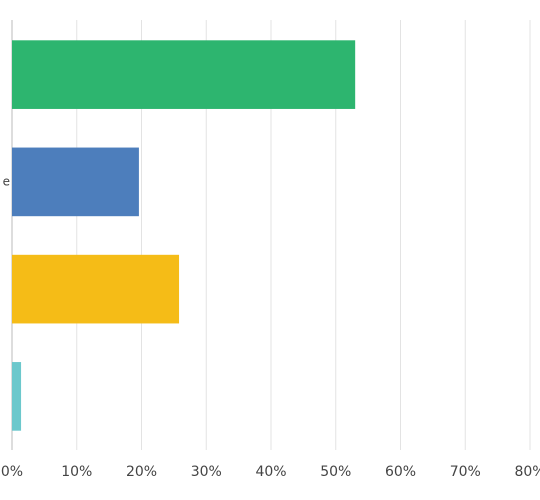 This screenshot has width=540, height=500. Describe the element at coordinates (335, 472) in the screenshot. I see `x-tick-label: 50%` at that location.